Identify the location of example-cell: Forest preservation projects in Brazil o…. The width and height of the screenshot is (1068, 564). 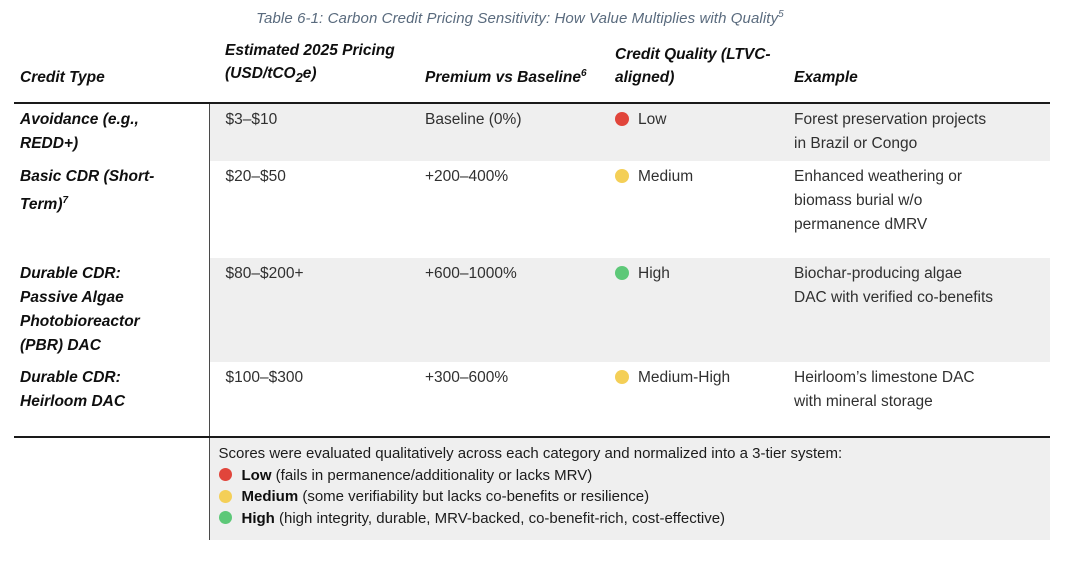
(920, 132).